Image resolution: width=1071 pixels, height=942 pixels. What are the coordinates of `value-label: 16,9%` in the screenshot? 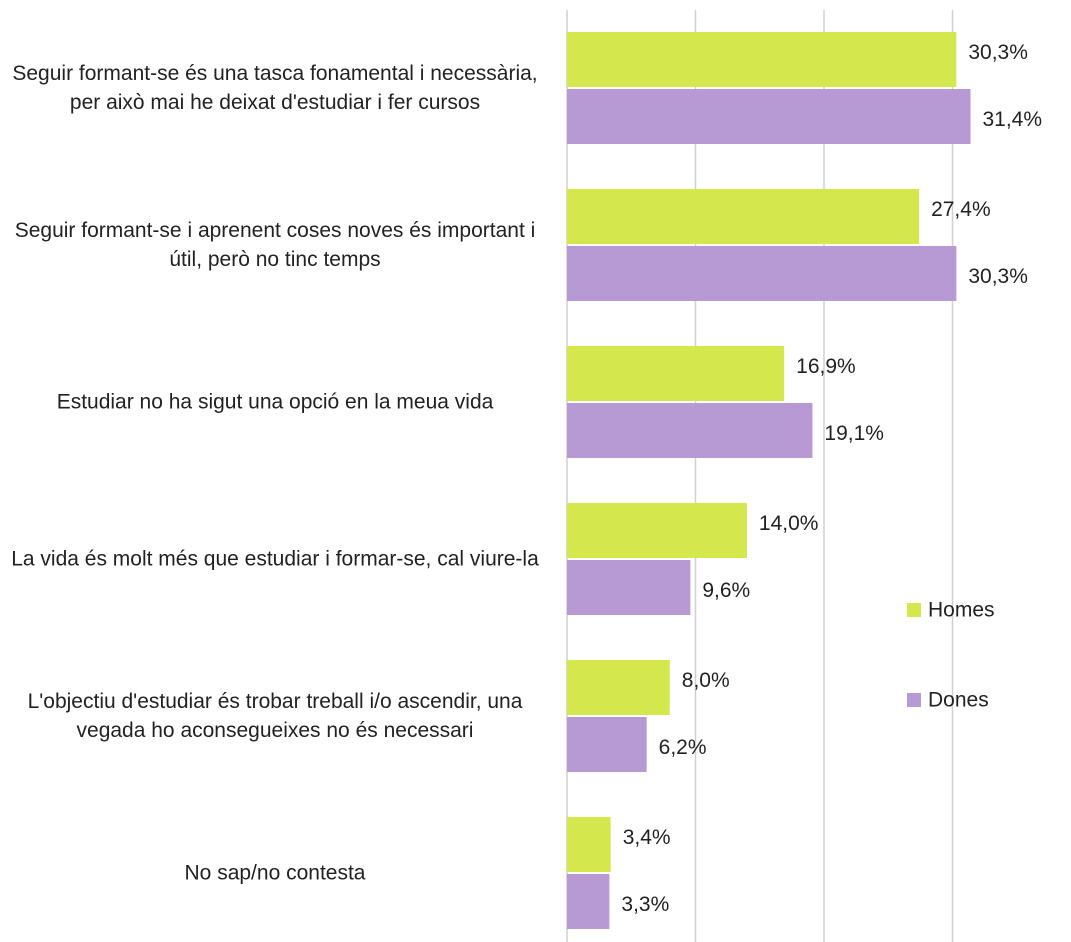 It's located at (826, 366).